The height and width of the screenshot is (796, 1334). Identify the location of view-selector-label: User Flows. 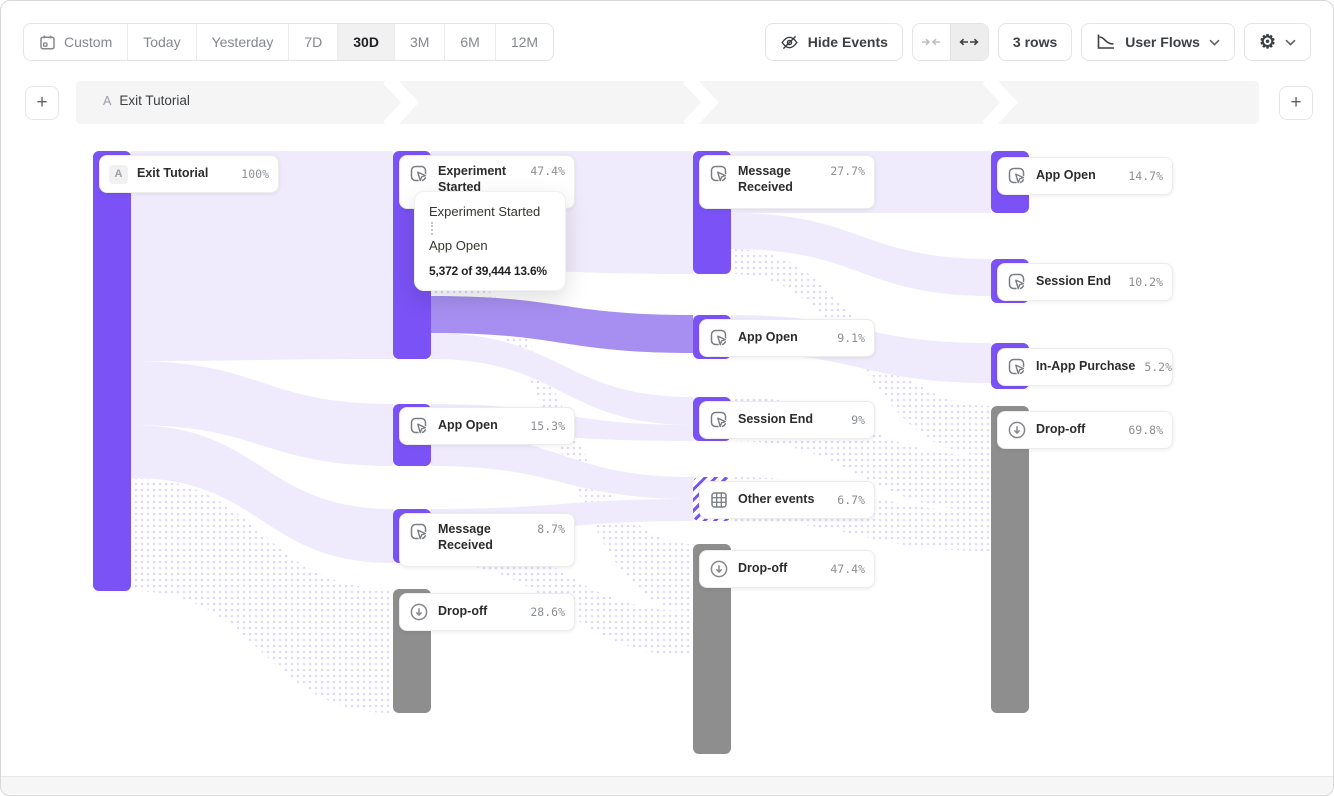
(1162, 42).